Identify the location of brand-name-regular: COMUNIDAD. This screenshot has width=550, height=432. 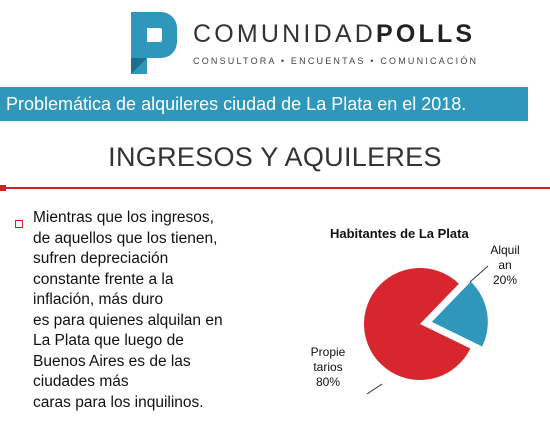
(284, 34).